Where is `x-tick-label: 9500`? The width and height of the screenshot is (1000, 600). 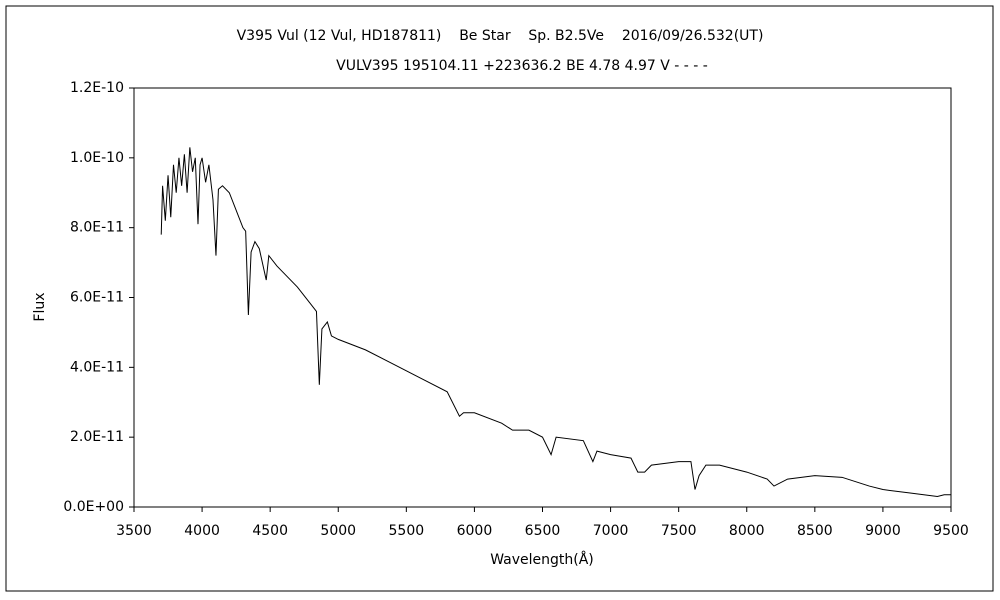
x-tick-label: 9500 is located at coordinates (951, 531).